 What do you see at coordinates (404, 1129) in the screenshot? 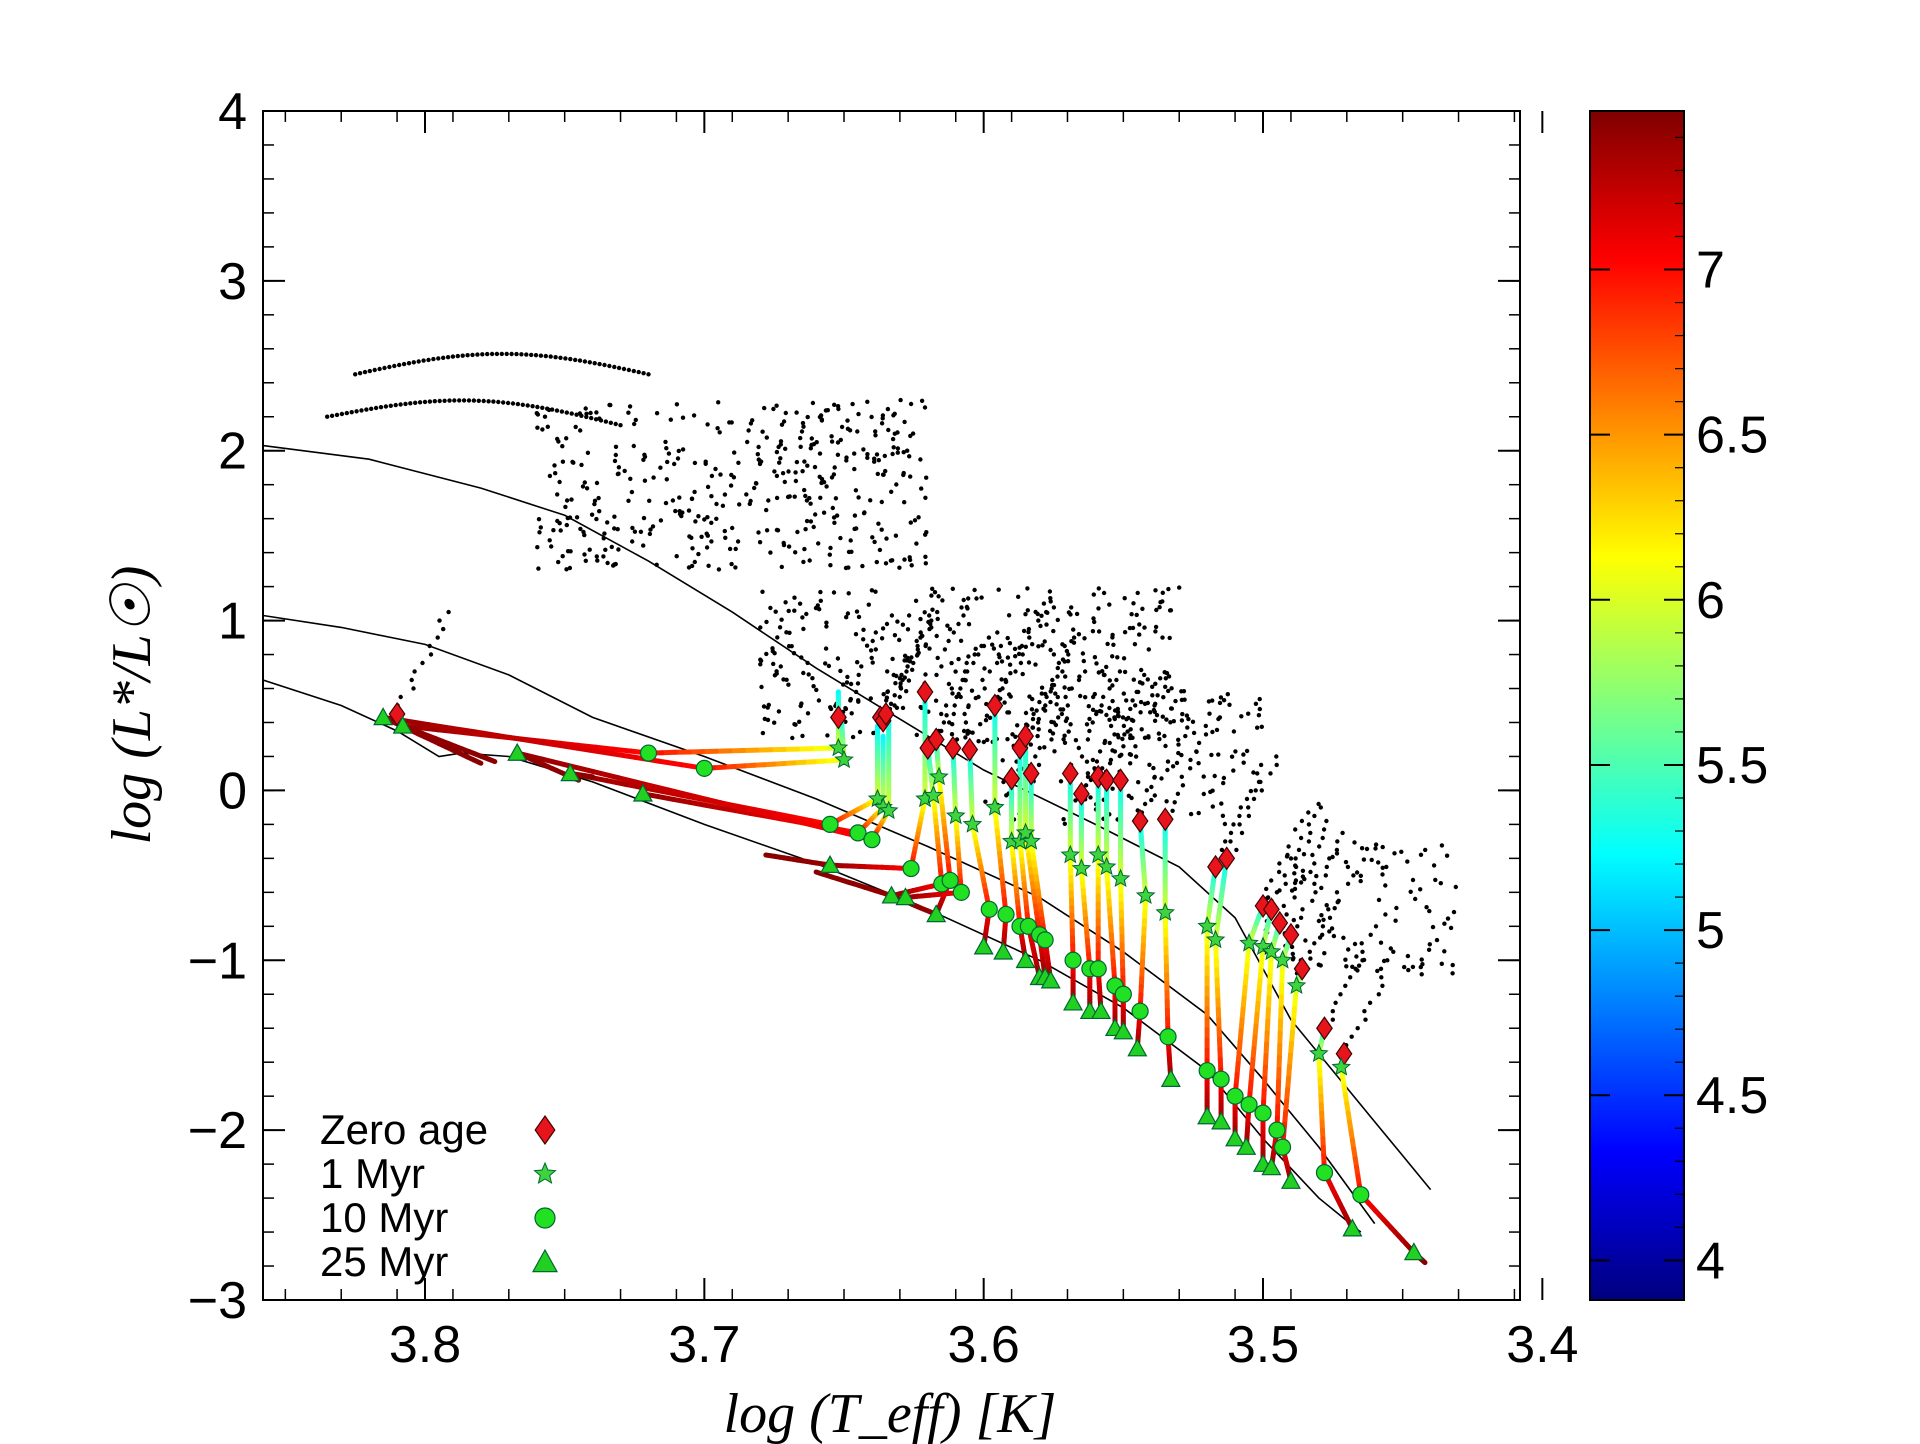
I see `legend-label: Zero age` at bounding box center [404, 1129].